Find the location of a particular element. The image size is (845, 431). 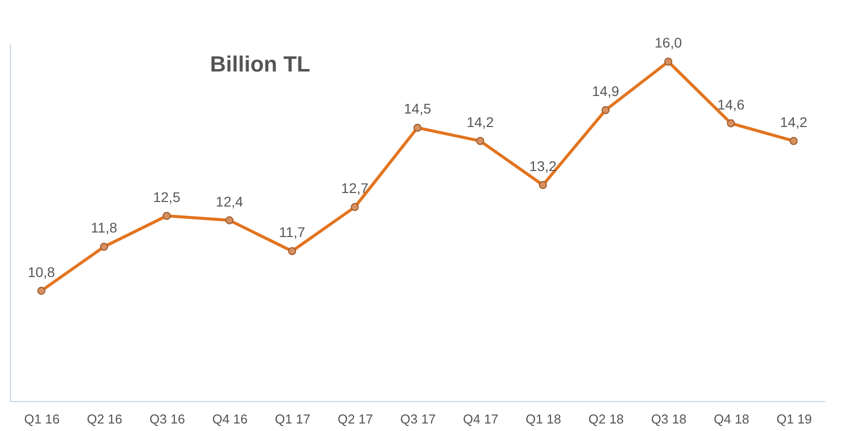

x-tick-label: Q1 16 is located at coordinates (42, 419).